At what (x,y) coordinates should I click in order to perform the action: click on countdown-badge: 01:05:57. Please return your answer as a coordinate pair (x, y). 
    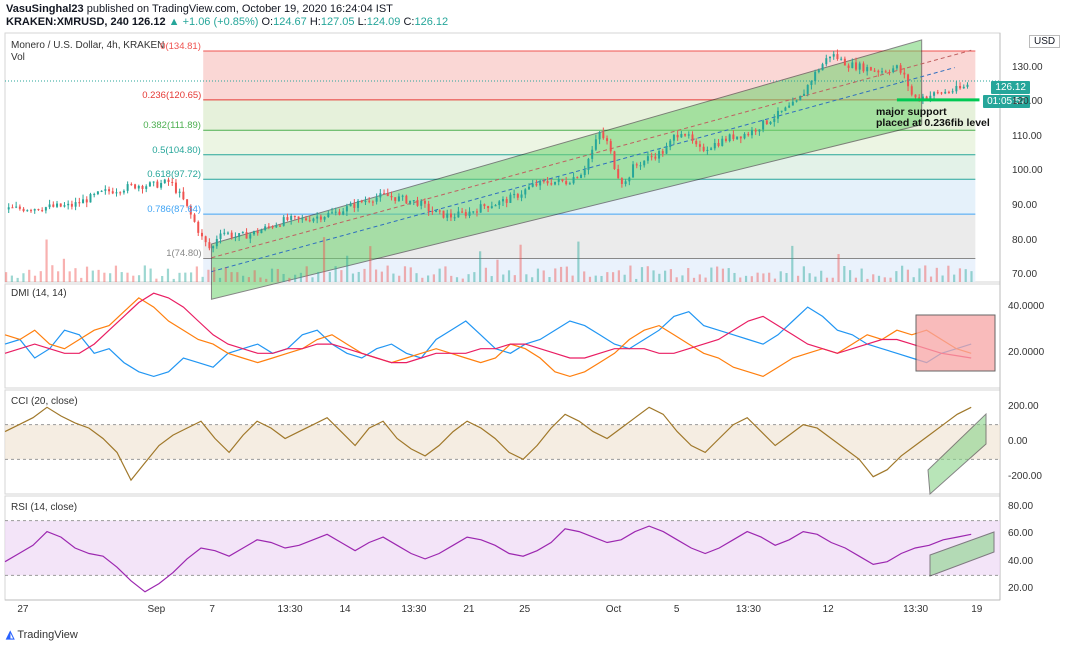
    Looking at the image, I should click on (1006, 101).